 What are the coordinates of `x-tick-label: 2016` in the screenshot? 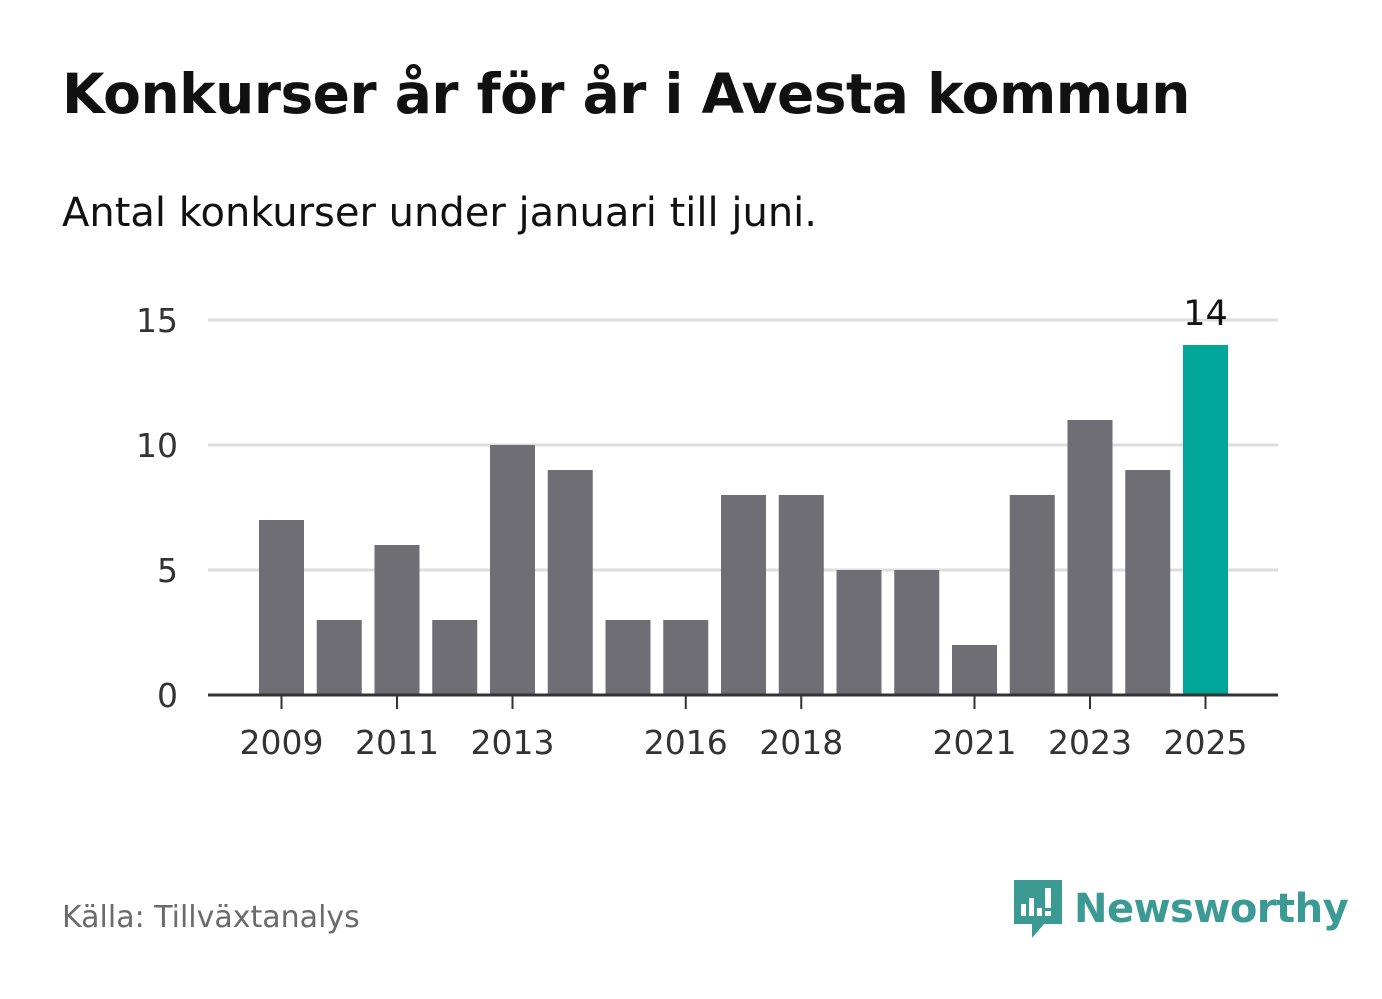 It's located at (686, 742).